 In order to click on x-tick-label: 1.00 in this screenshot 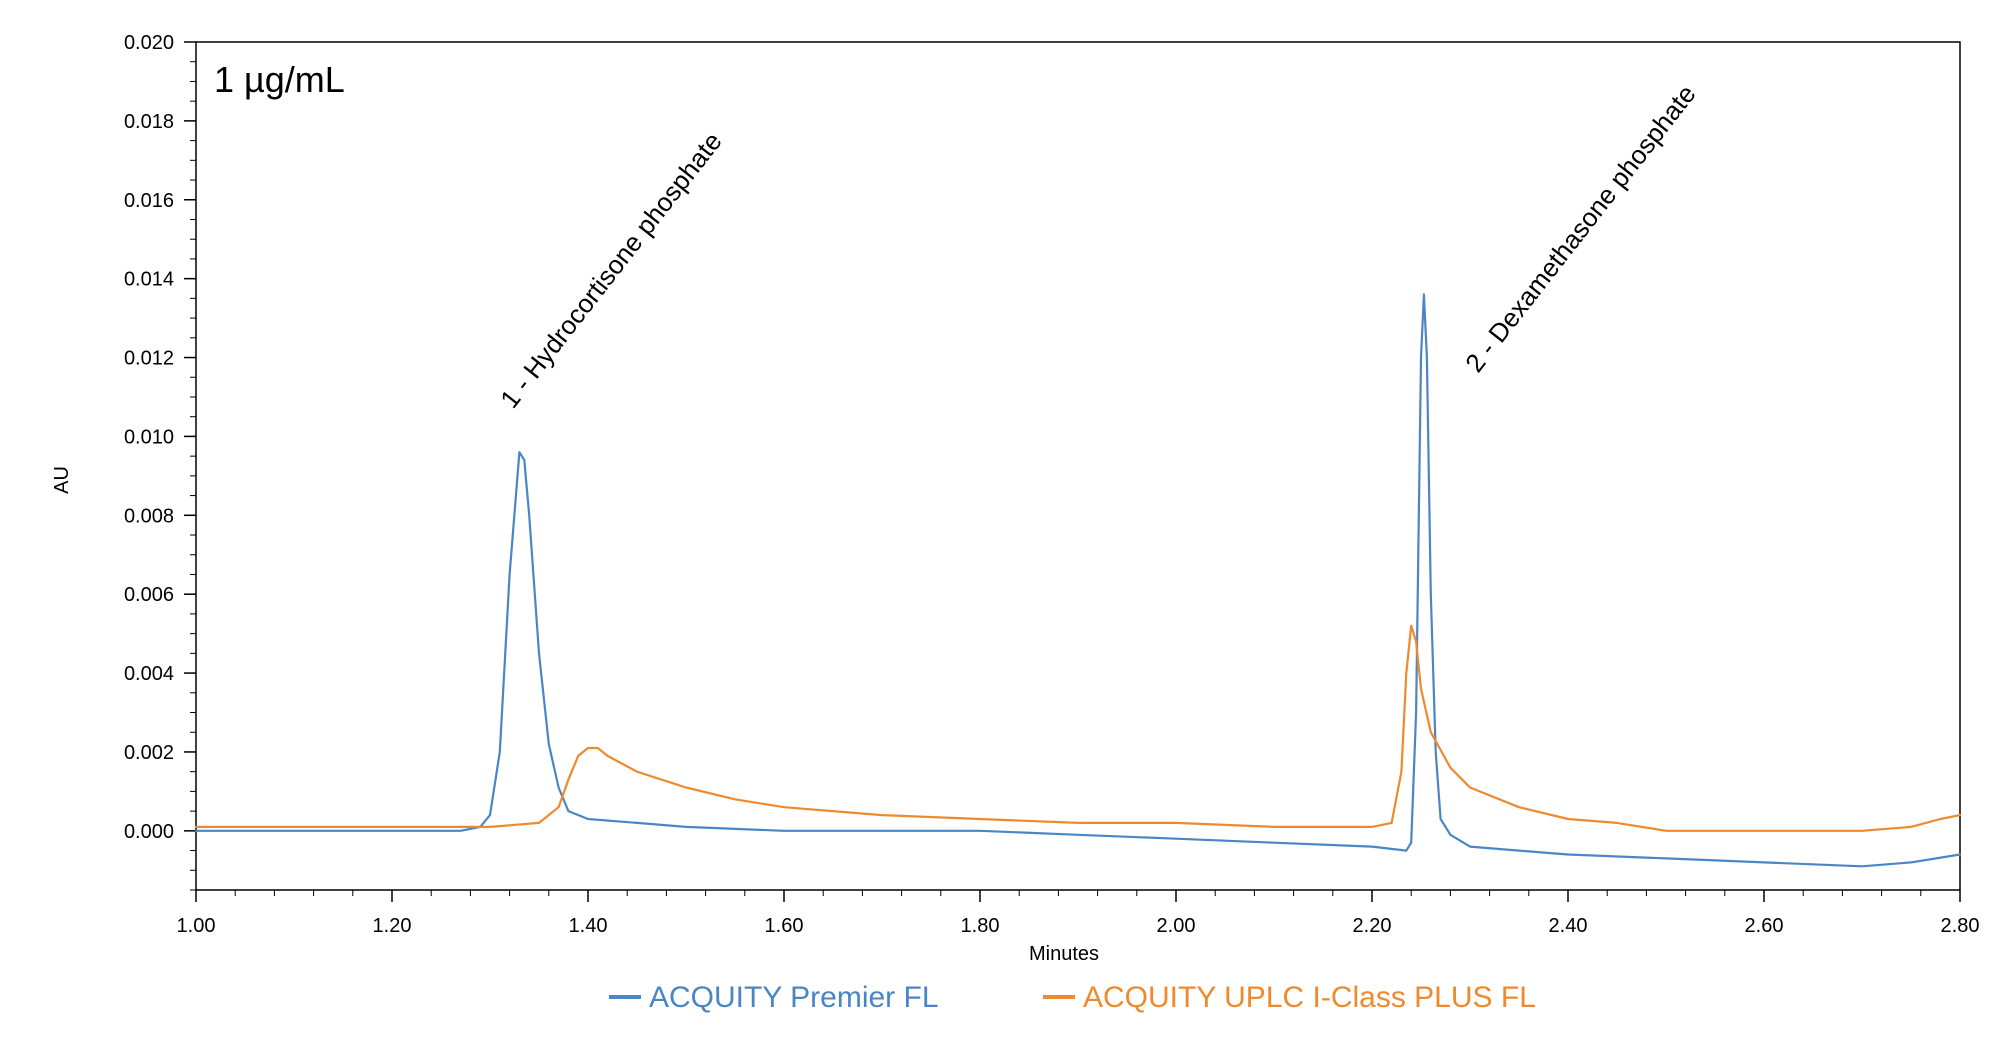, I will do `click(196, 926)`.